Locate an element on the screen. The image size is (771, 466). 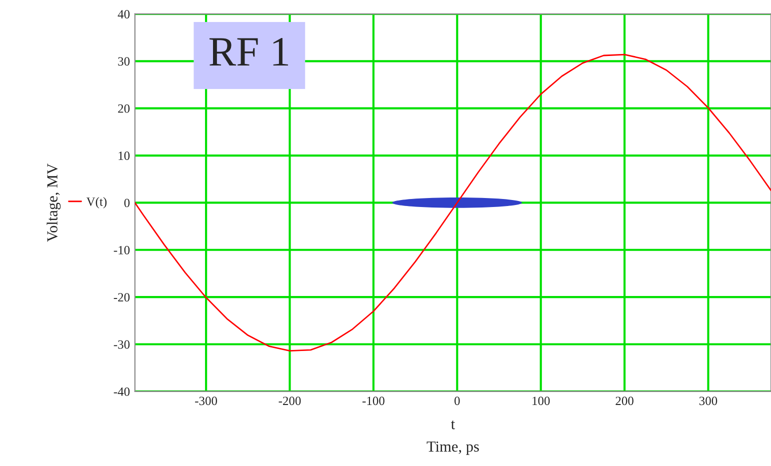
y-tick-label: 30 is located at coordinates (124, 61).